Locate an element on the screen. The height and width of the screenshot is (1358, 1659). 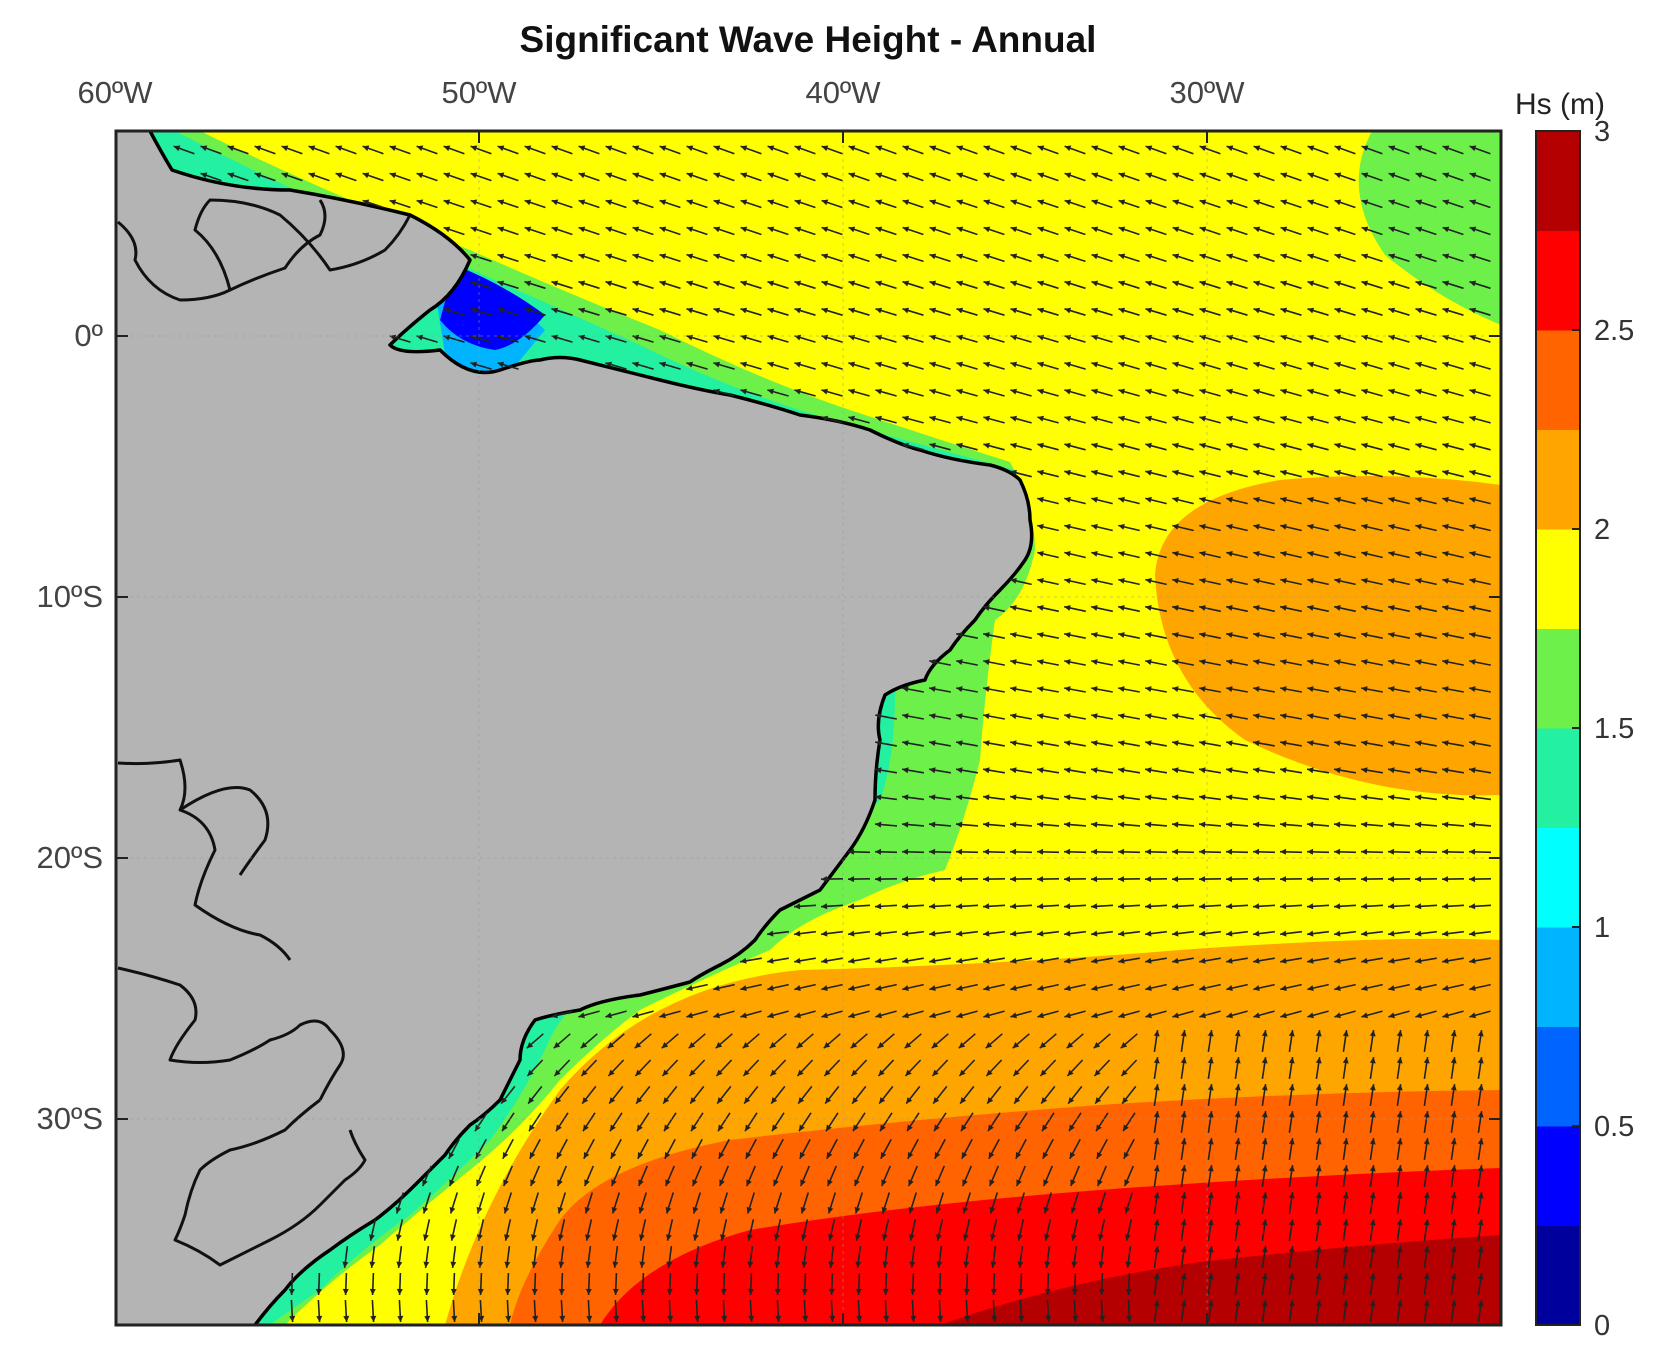
lat-label-10s: 10ºS is located at coordinates (70, 596).